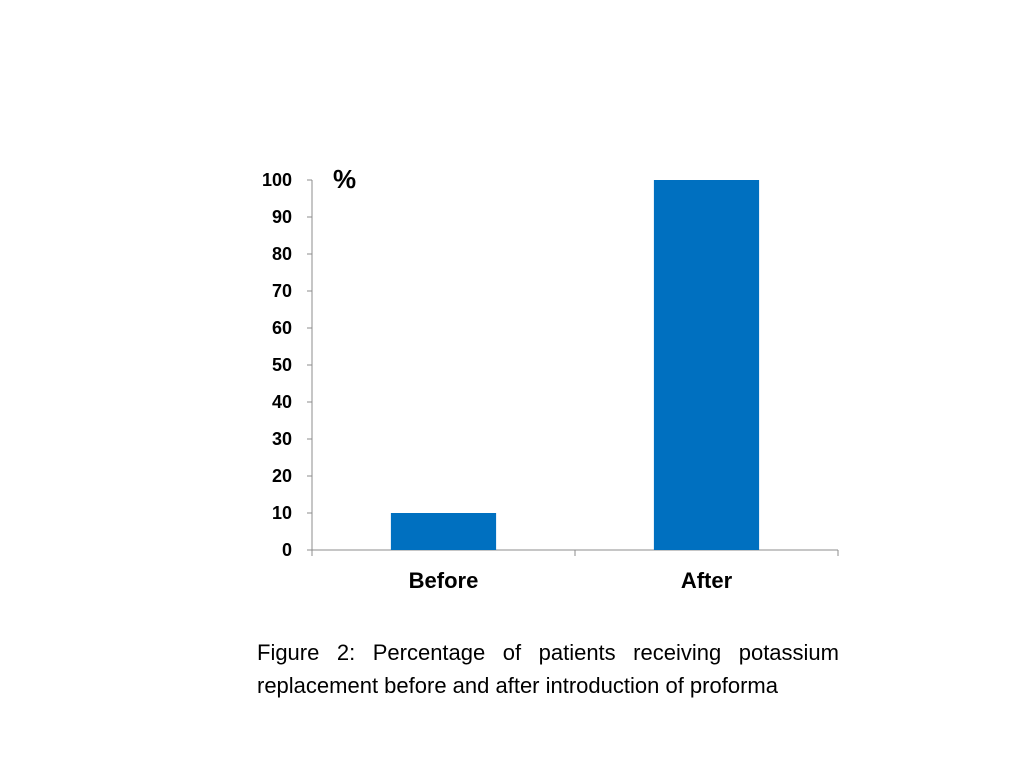 This screenshot has height=768, width=1024. Describe the element at coordinates (344, 179) in the screenshot. I see `y-axis-unit-label: %` at that location.